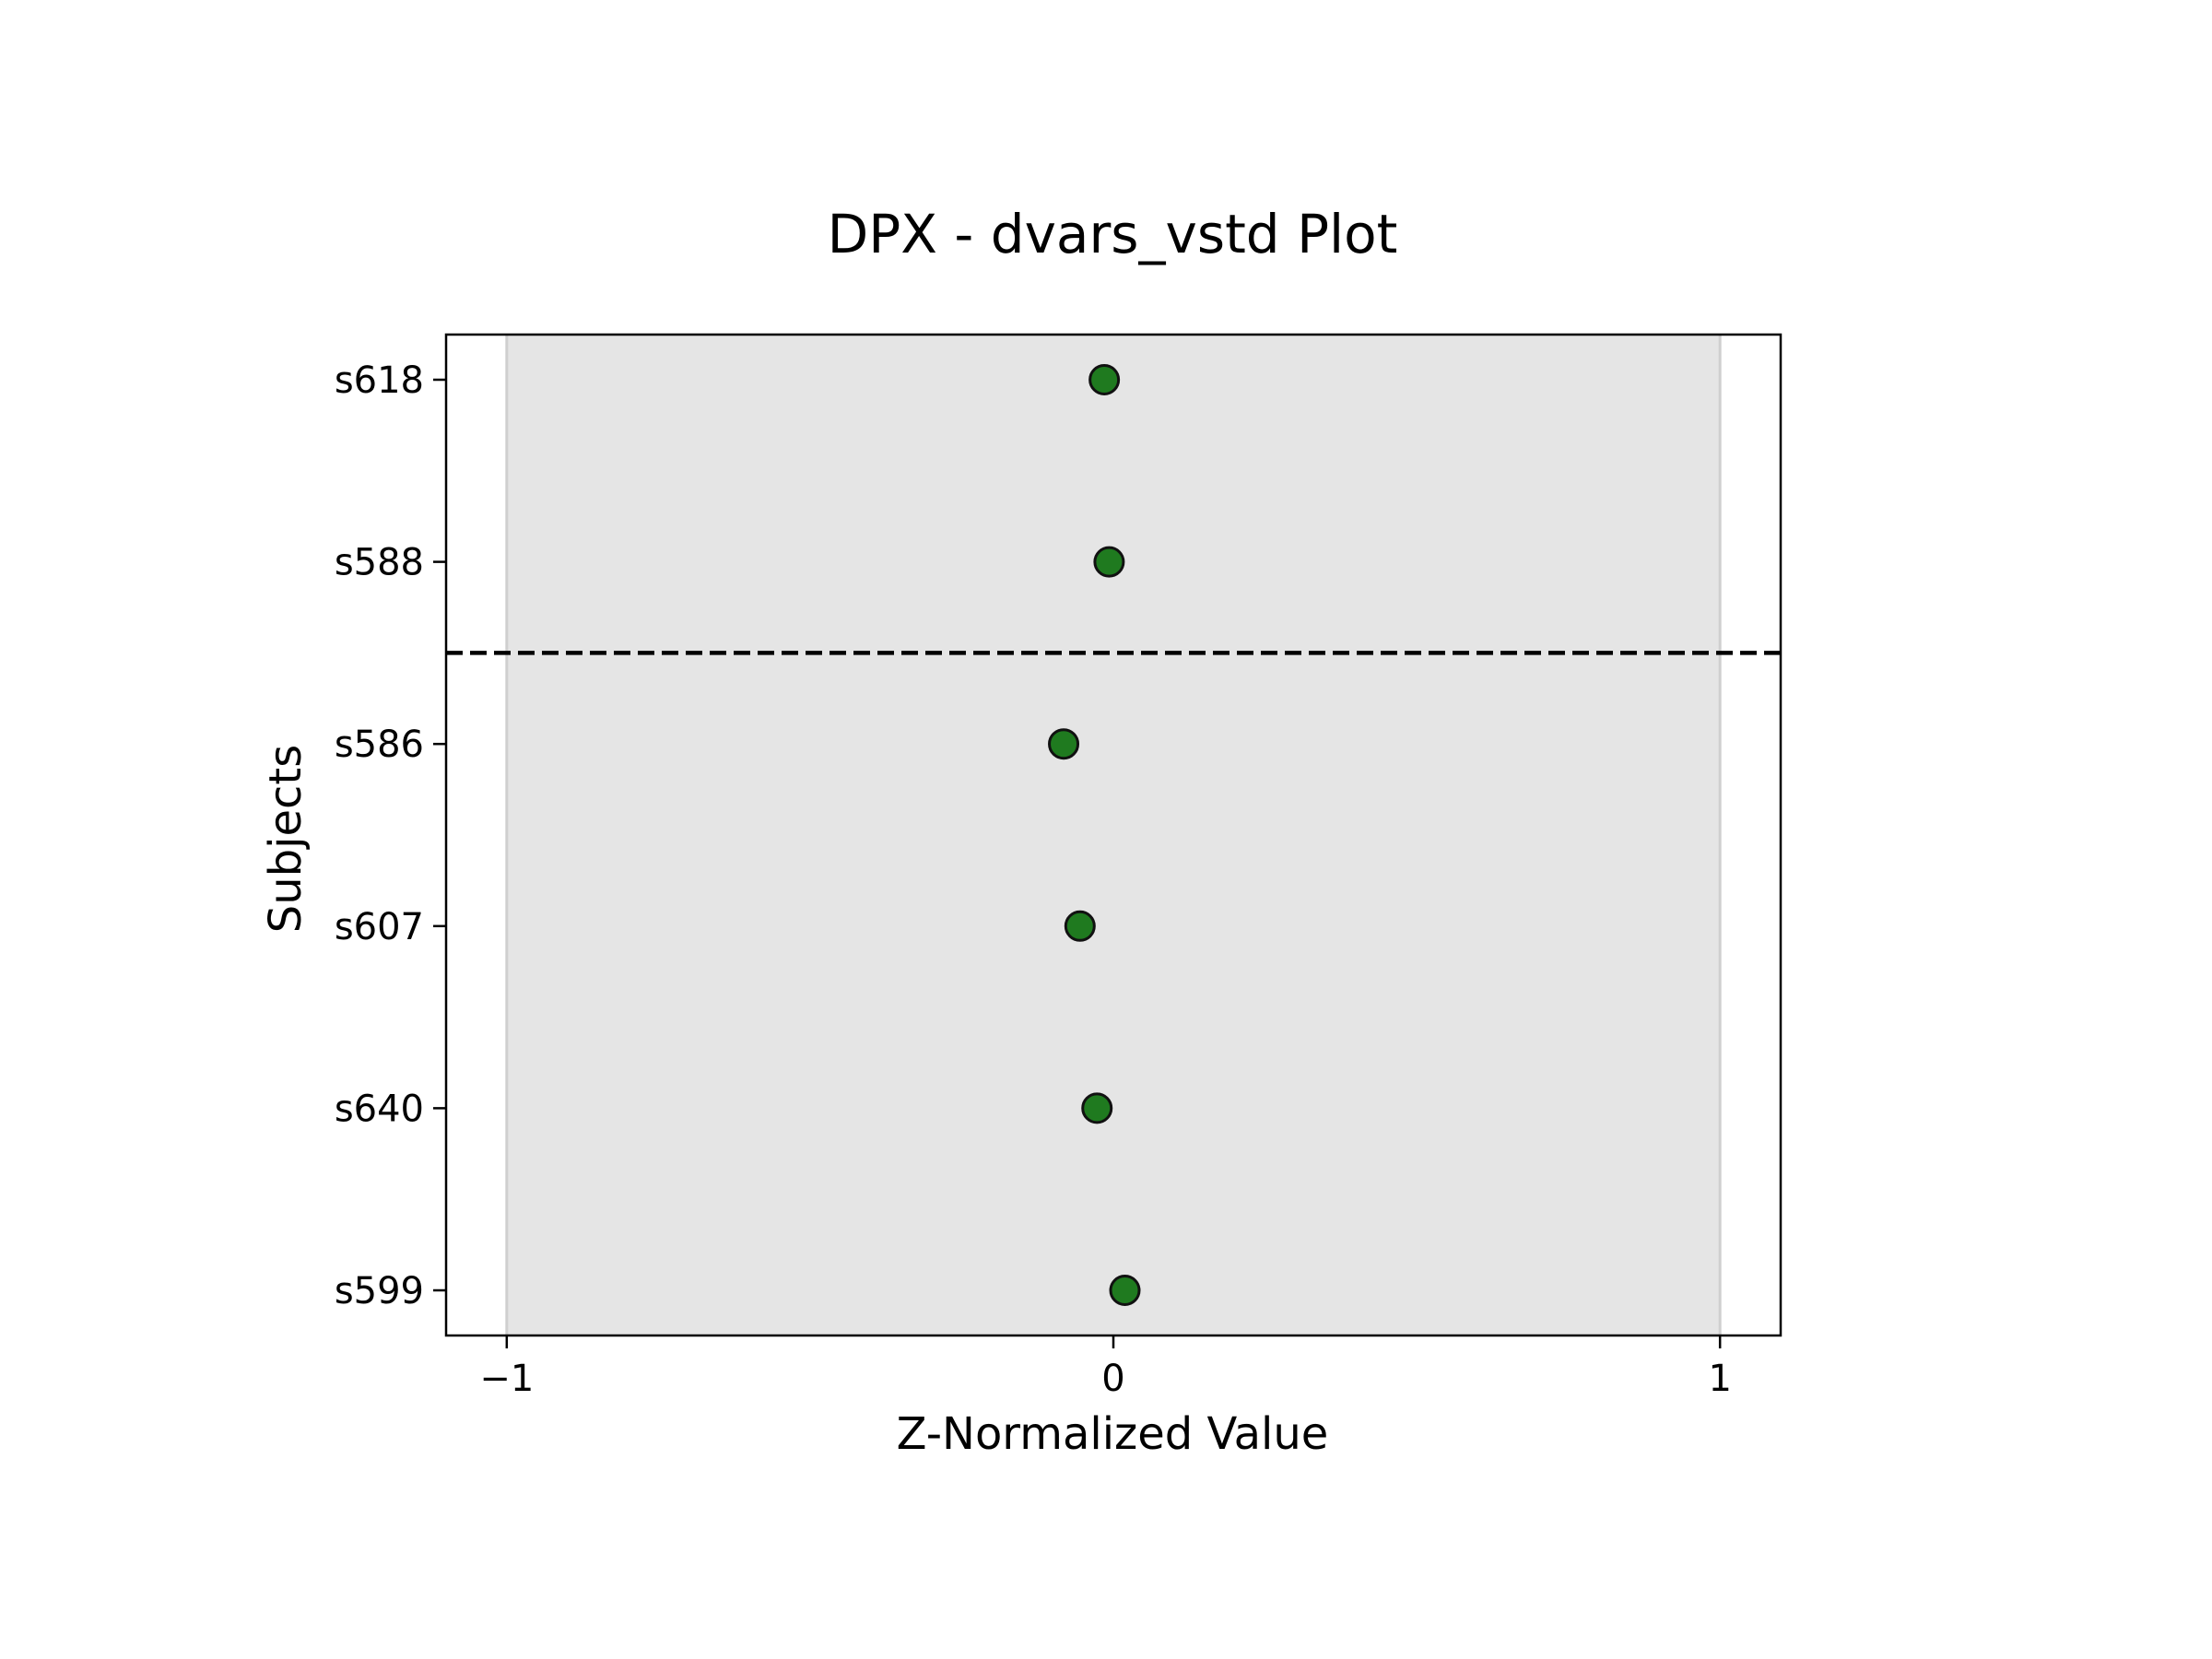 Image resolution: width=2212 pixels, height=1659 pixels. I want to click on x-tick-label: 1, so click(1719, 1379).